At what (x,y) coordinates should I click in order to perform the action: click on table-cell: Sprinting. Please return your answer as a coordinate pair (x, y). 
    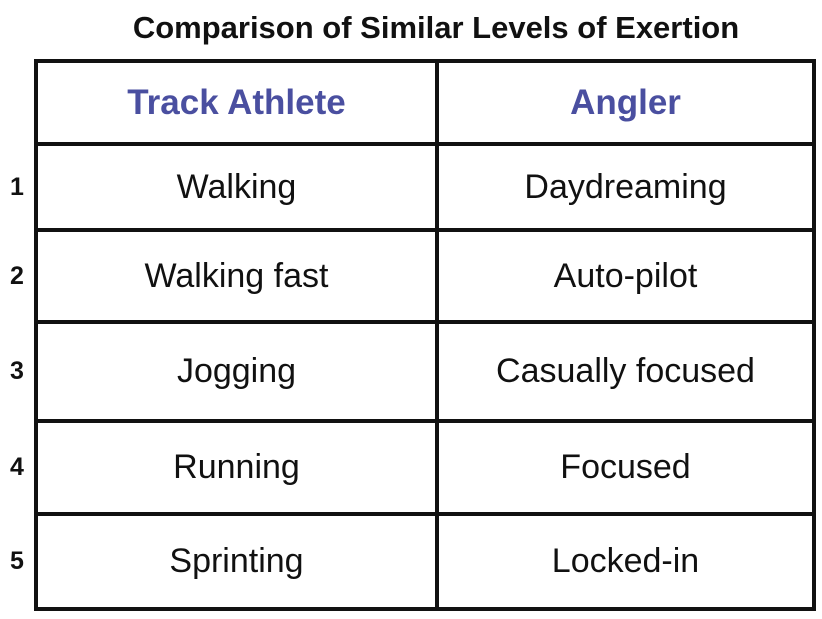
    Looking at the image, I should click on (236, 561).